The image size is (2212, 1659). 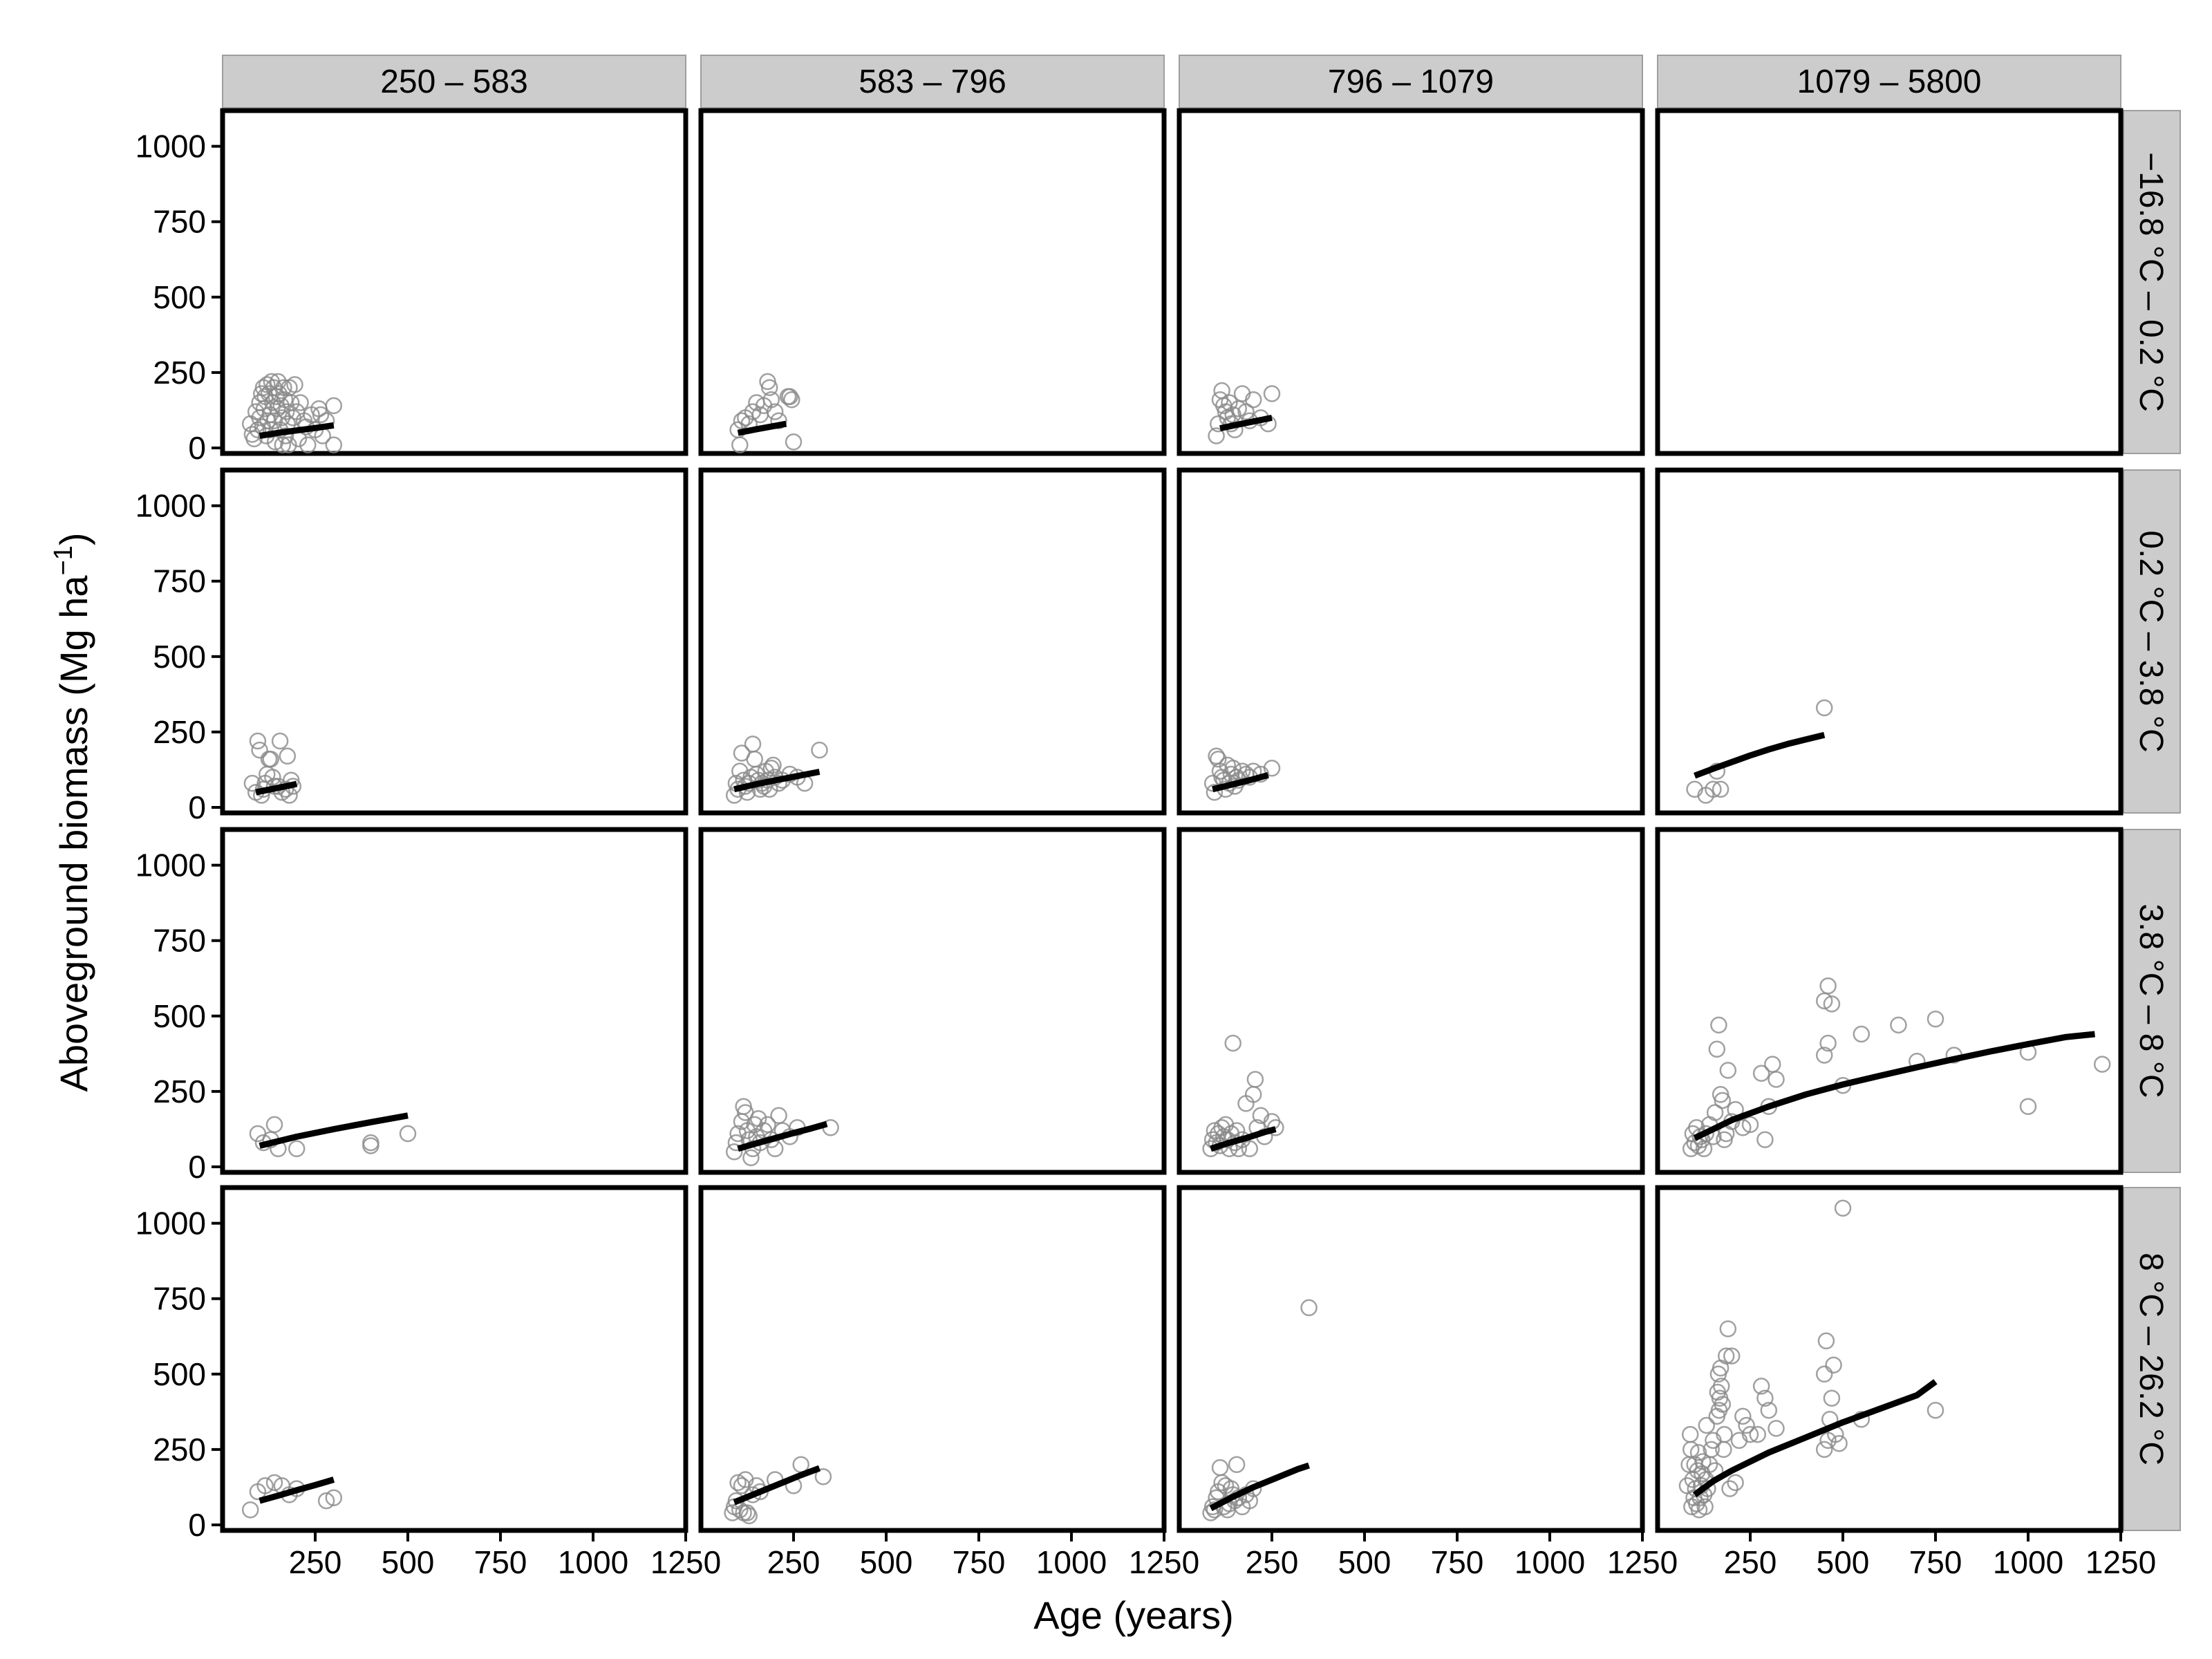 I want to click on column-strip-label: 1079 – 5800, so click(x=1890, y=82).